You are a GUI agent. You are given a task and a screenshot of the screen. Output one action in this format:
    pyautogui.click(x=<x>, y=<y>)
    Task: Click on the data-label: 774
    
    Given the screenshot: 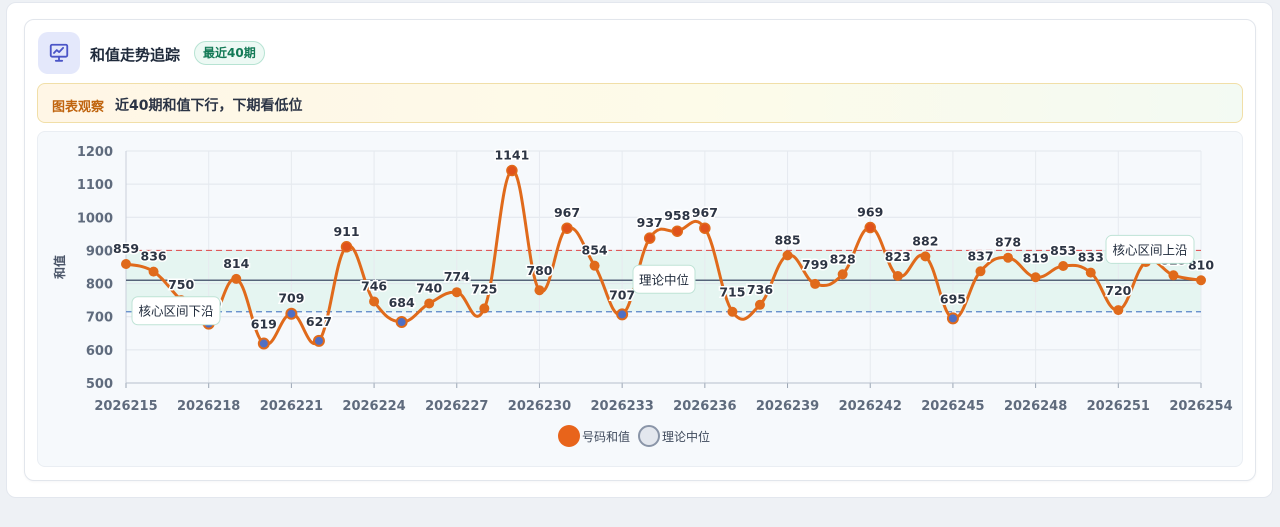 What is the action you would take?
    pyautogui.click(x=457, y=276)
    